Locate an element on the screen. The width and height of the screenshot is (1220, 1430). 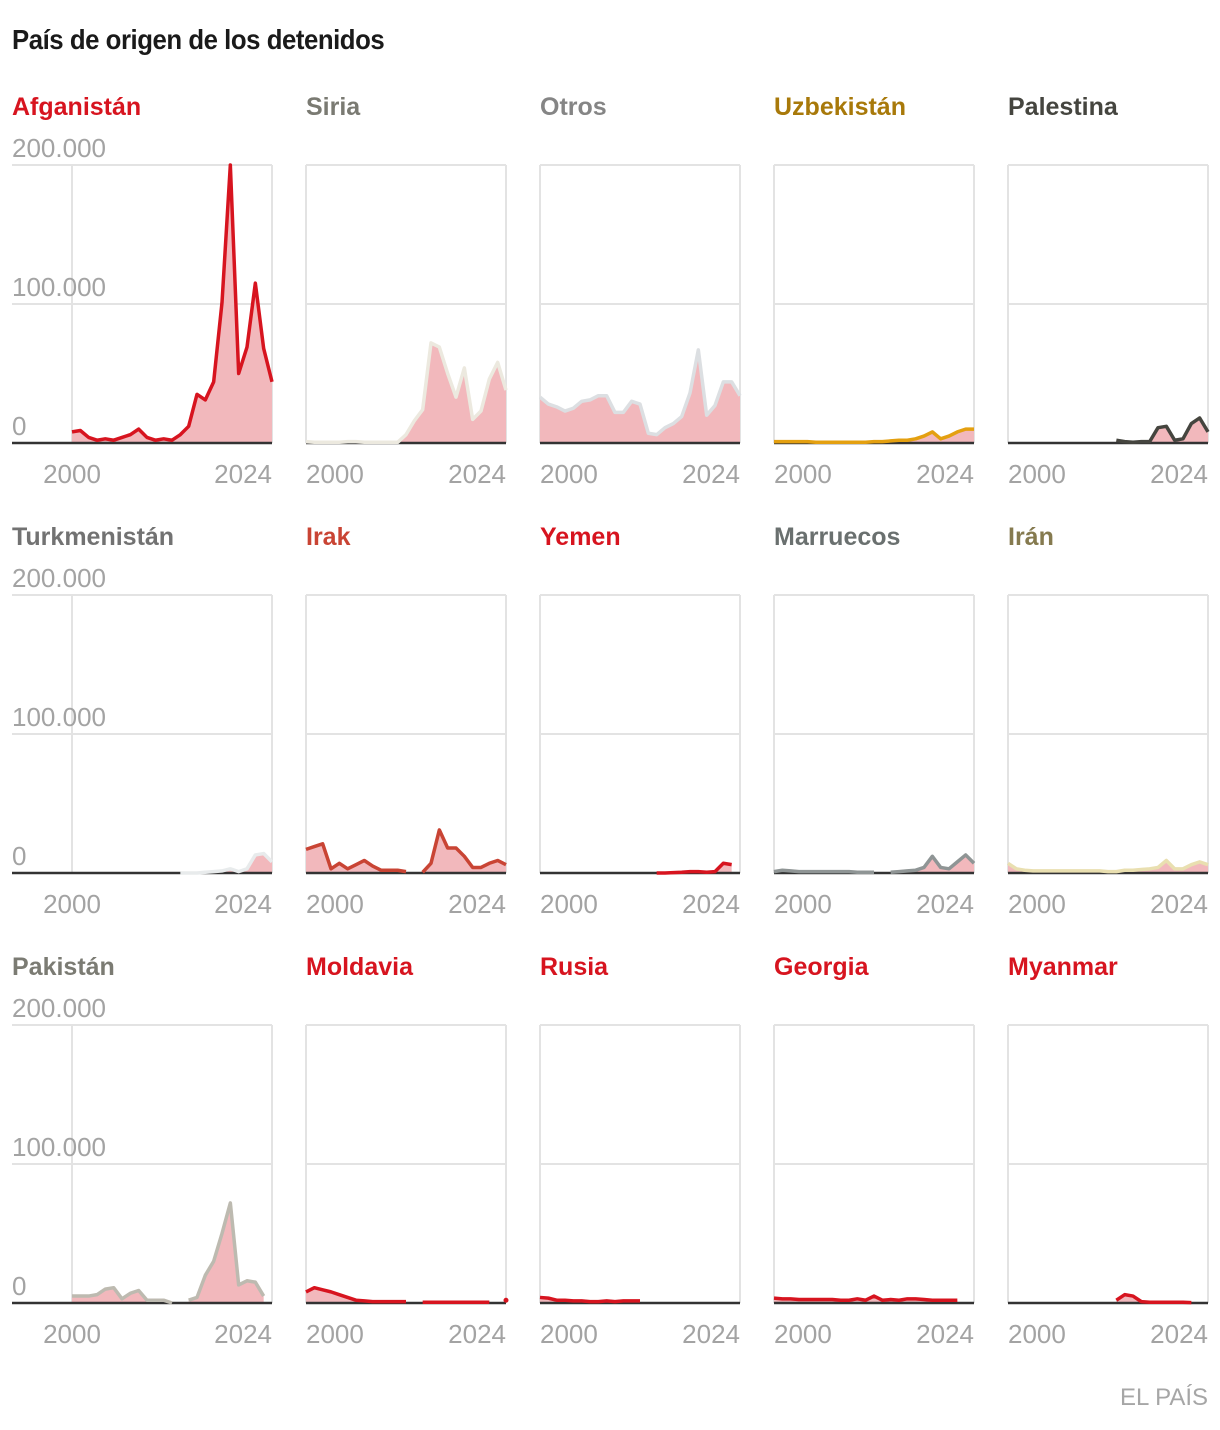
panel-marruecos: Marruecos 2000 2024 is located at coordinates (874, 721).